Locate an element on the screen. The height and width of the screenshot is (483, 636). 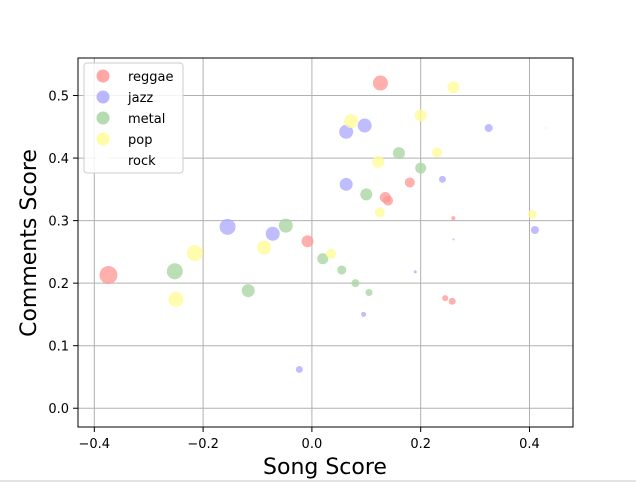
y-tick-label: 0.5 is located at coordinates (58, 97).